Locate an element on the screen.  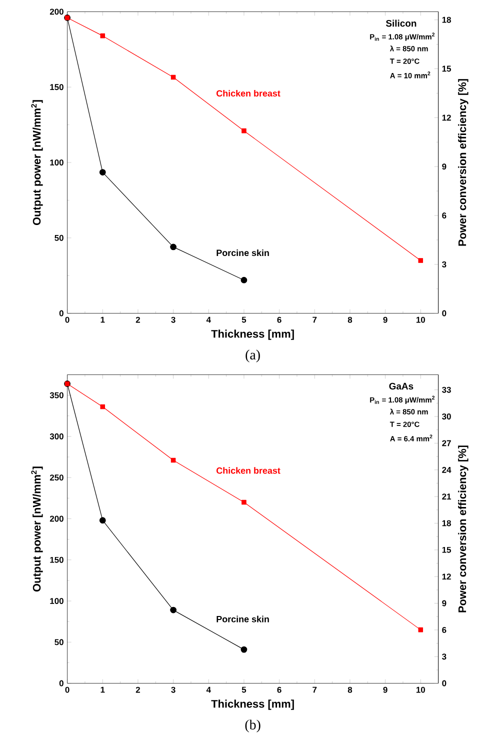
text: (b) is located at coordinates (252, 726).